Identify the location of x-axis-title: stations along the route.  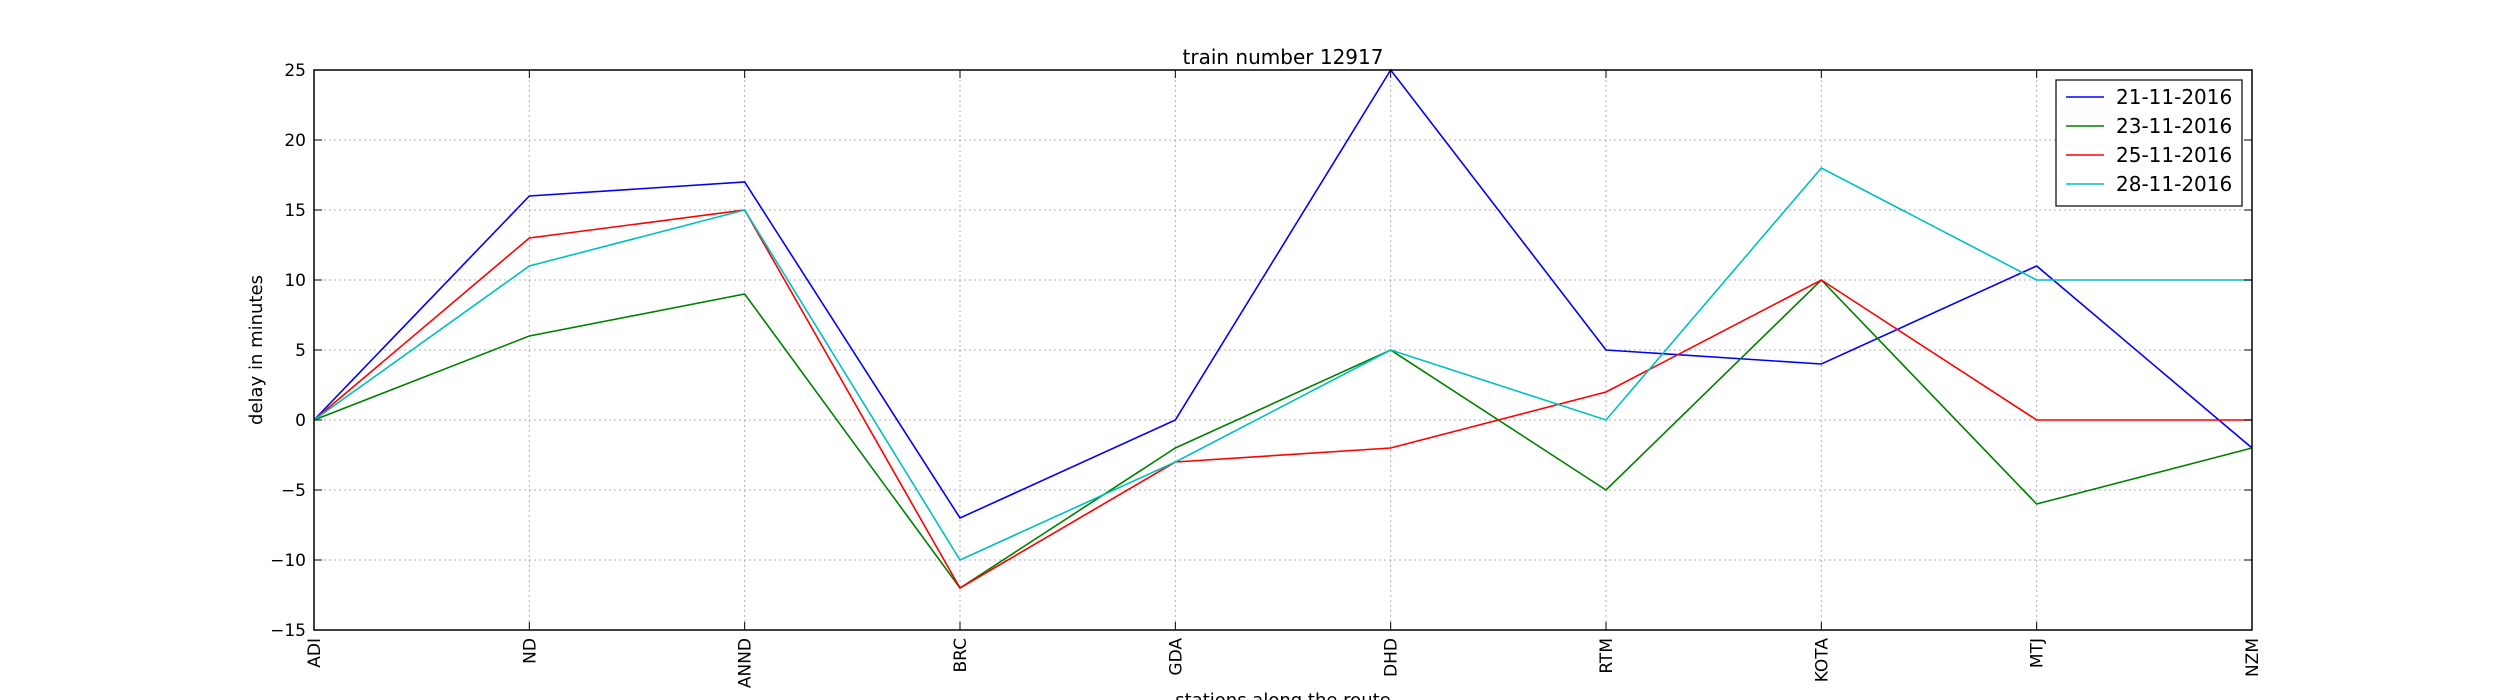
(1282, 695).